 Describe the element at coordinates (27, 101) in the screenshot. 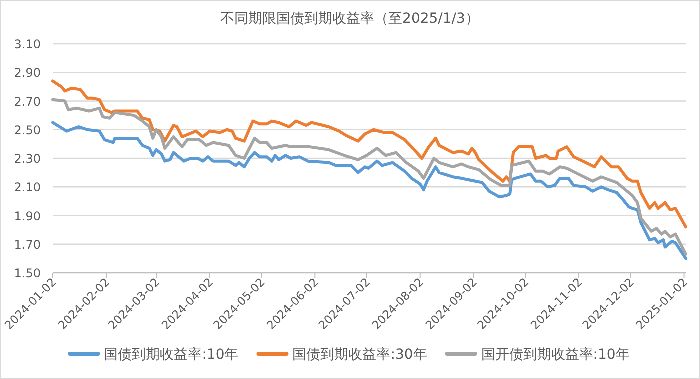

I see `y-tick-label: 2.70` at that location.